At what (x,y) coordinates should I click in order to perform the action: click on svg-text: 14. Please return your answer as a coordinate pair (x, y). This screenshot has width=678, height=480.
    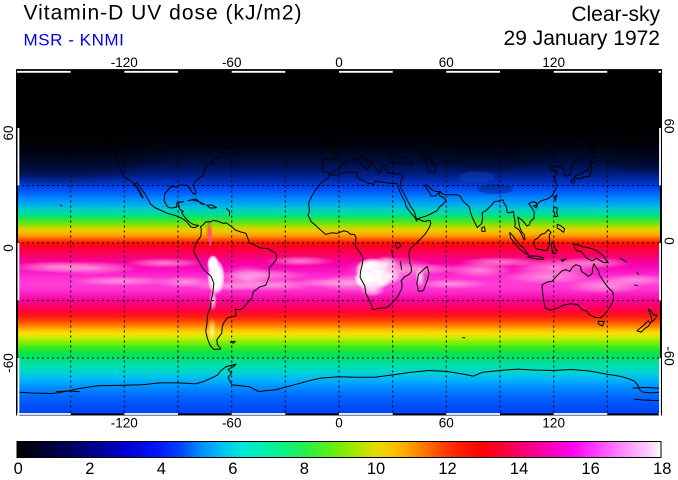
    Looking at the image, I should click on (519, 469).